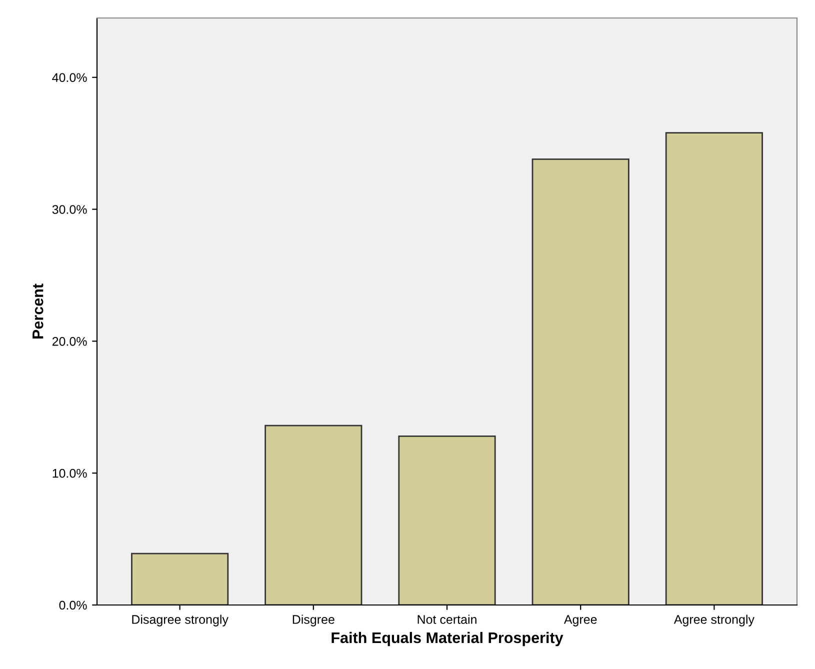 The width and height of the screenshot is (815, 669). I want to click on x-tick-label: Not certain, so click(447, 619).